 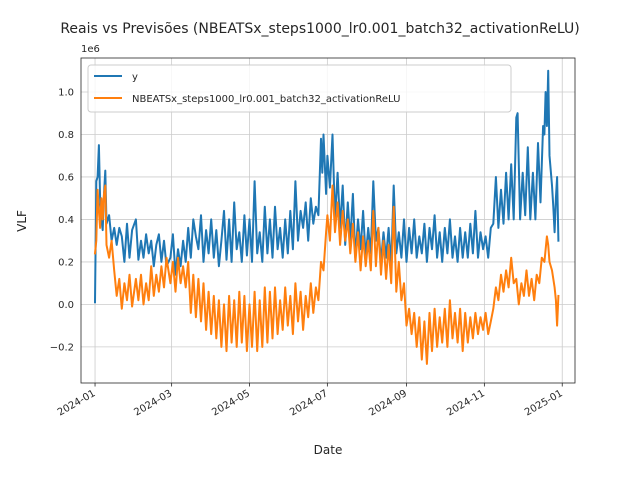 I want to click on y-tick-label: 0.6, so click(x=66, y=177).